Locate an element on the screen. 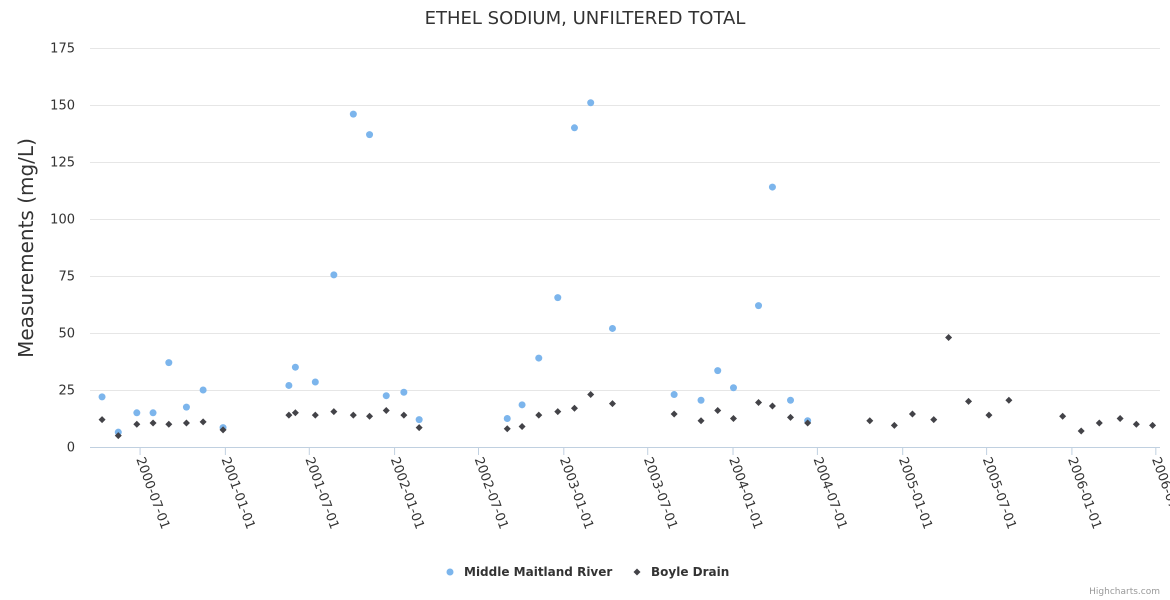 This screenshot has height=600, width=1170. y-tick-label: 150 is located at coordinates (62, 106).